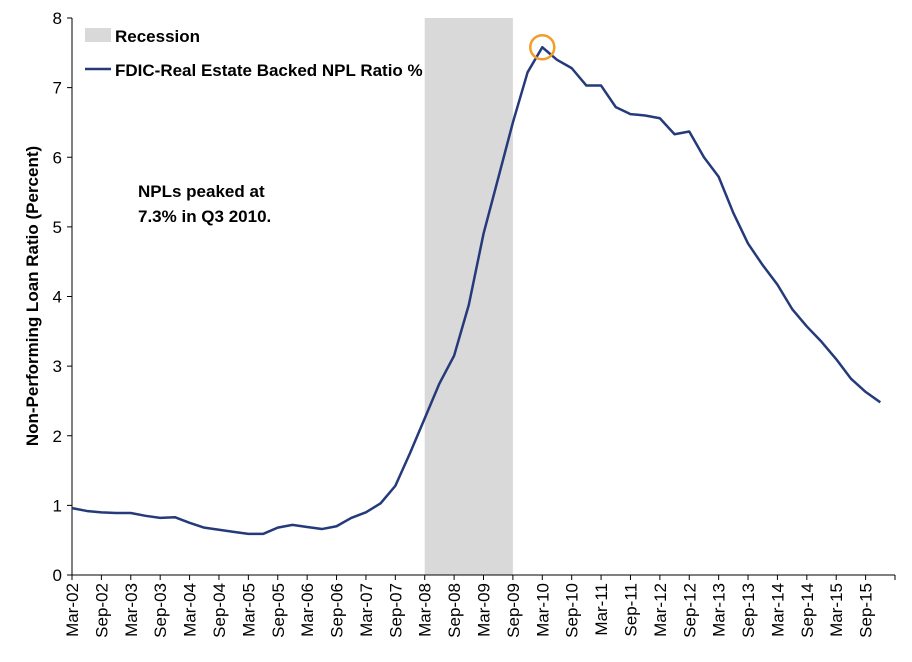 Image resolution: width=912 pixels, height=662 pixels. Describe the element at coordinates (32, 296) in the screenshot. I see `y-axis-label: Non-Performing Loan Ratio (Percent)` at that location.